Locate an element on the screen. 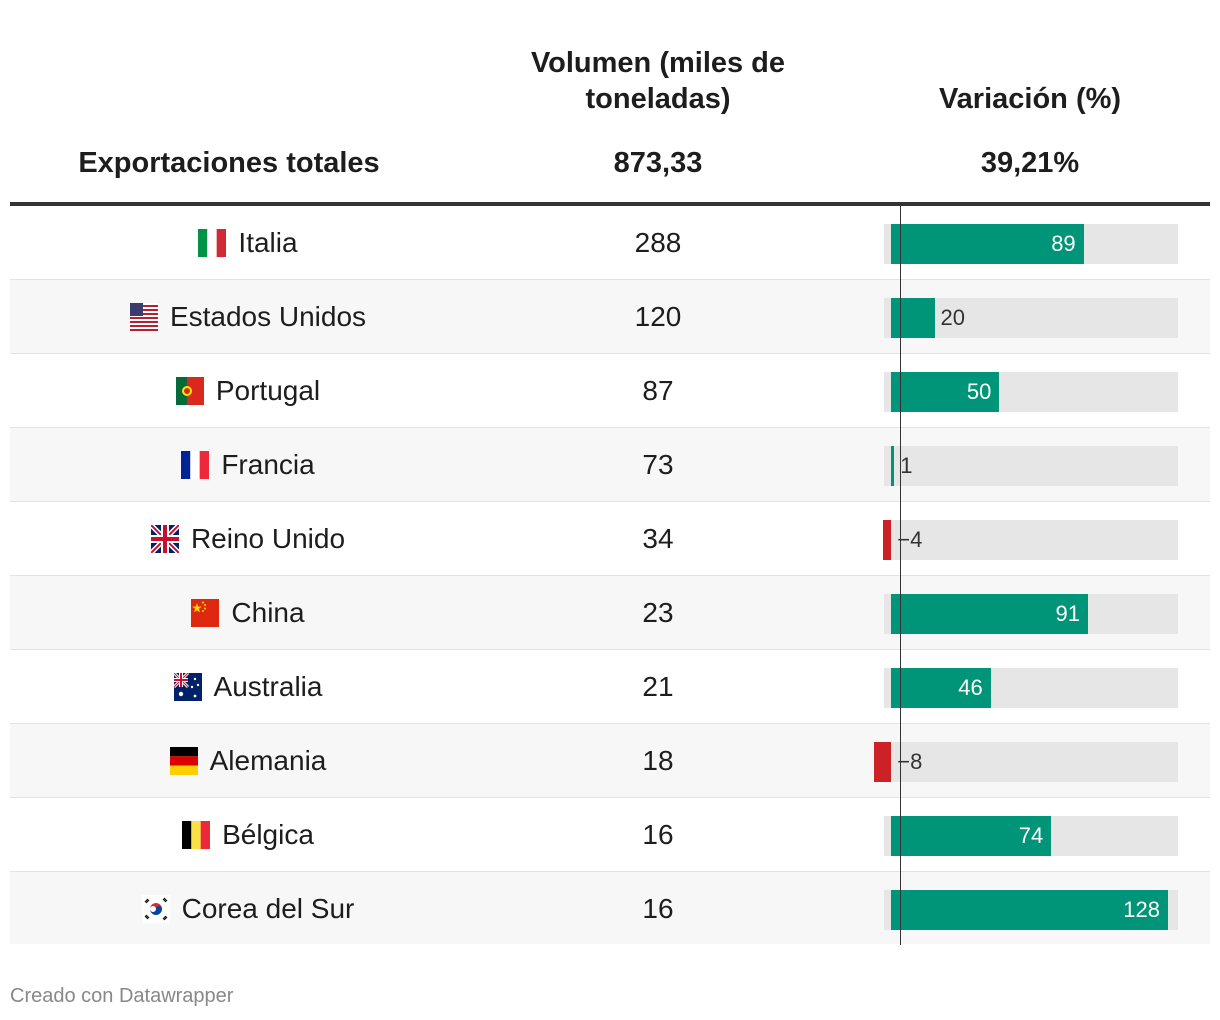 The image size is (1220, 1020). country-name: Estados Unidos is located at coordinates (268, 316).